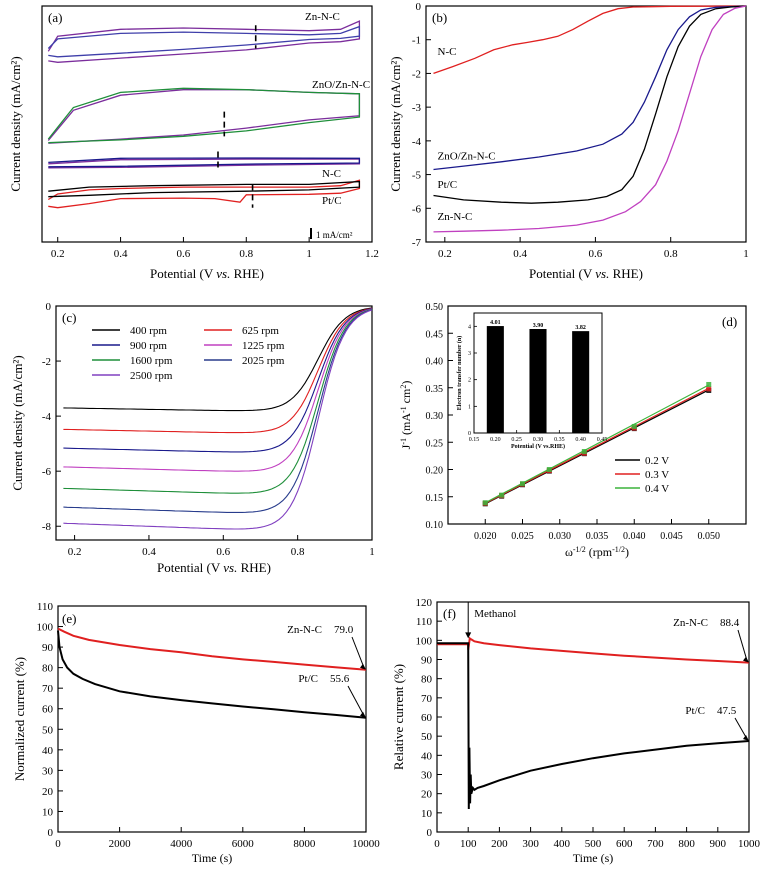  I want to click on panel-c-series-2025rpm-line, so click(218, 411).